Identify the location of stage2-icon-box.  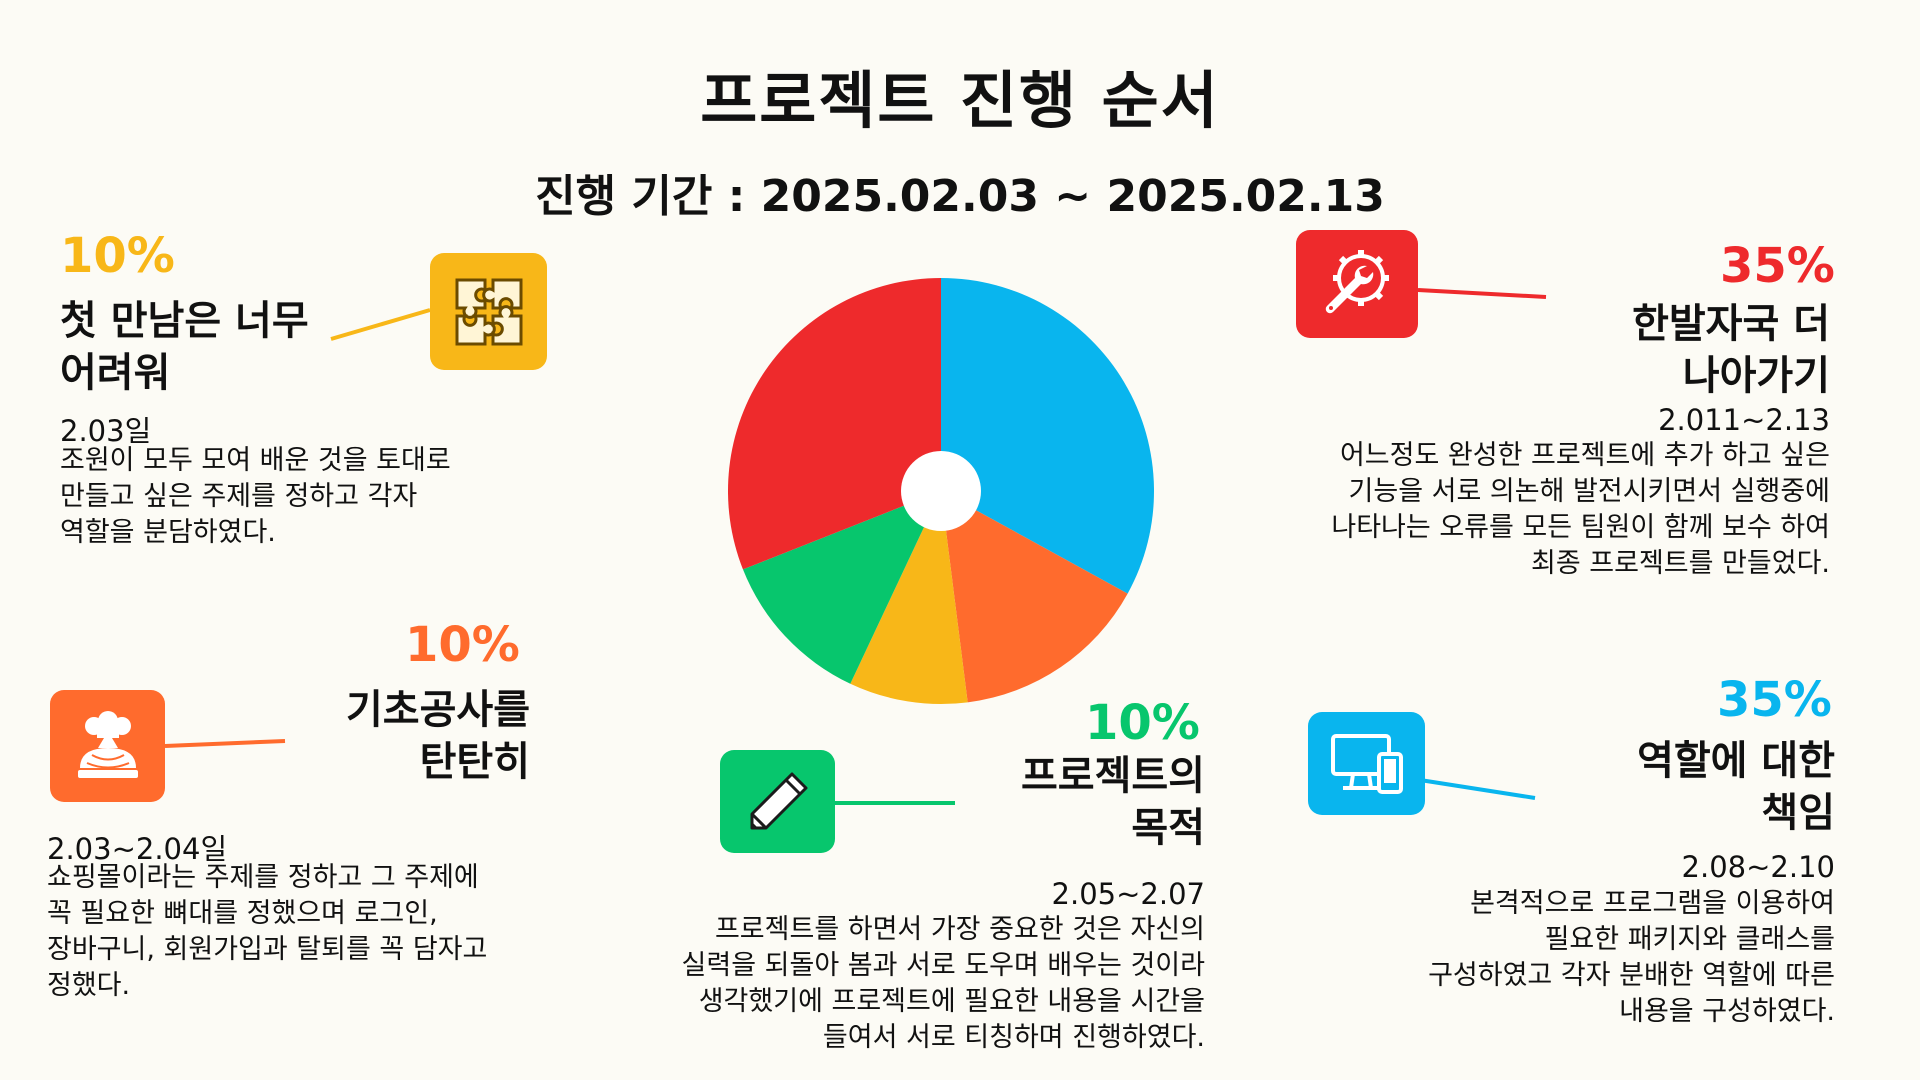
(107, 746).